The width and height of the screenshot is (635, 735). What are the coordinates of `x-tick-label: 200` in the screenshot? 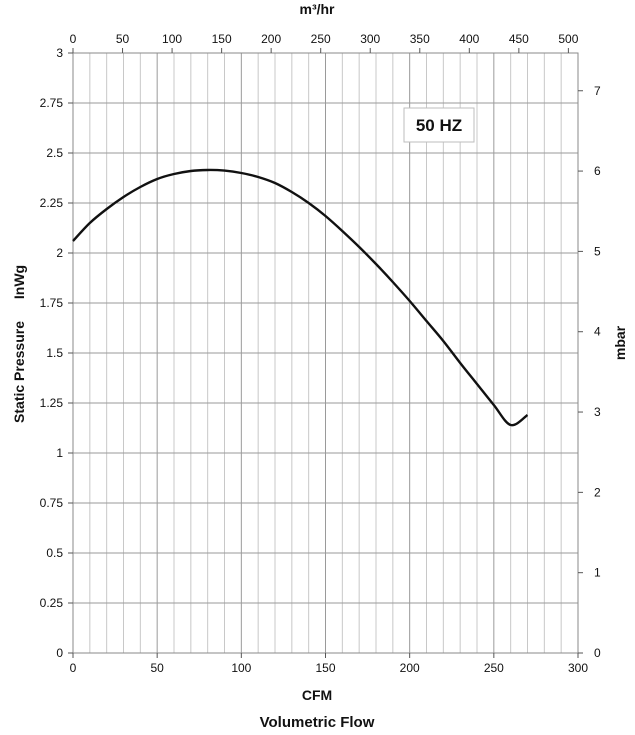 It's located at (410, 668).